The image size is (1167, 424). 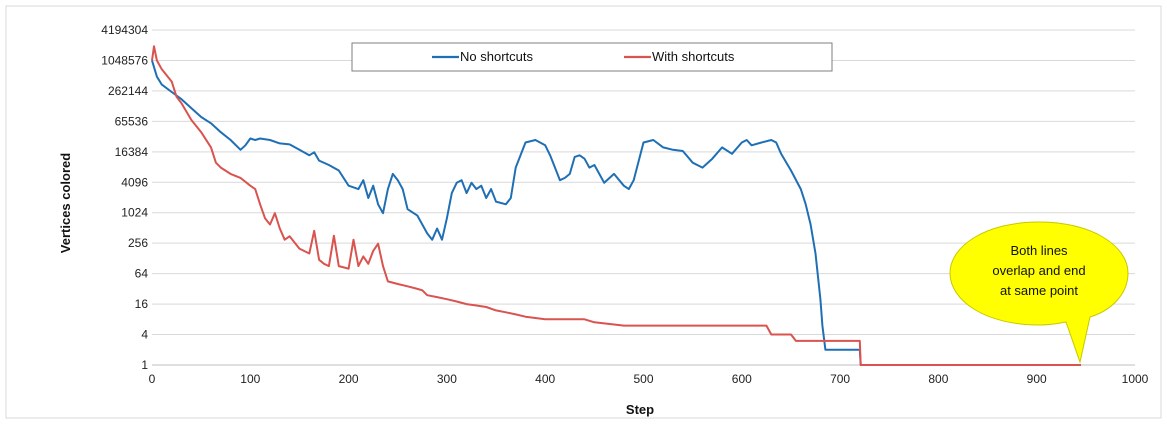 I want to click on callout-line-2: overlap and end, so click(x=1038, y=270).